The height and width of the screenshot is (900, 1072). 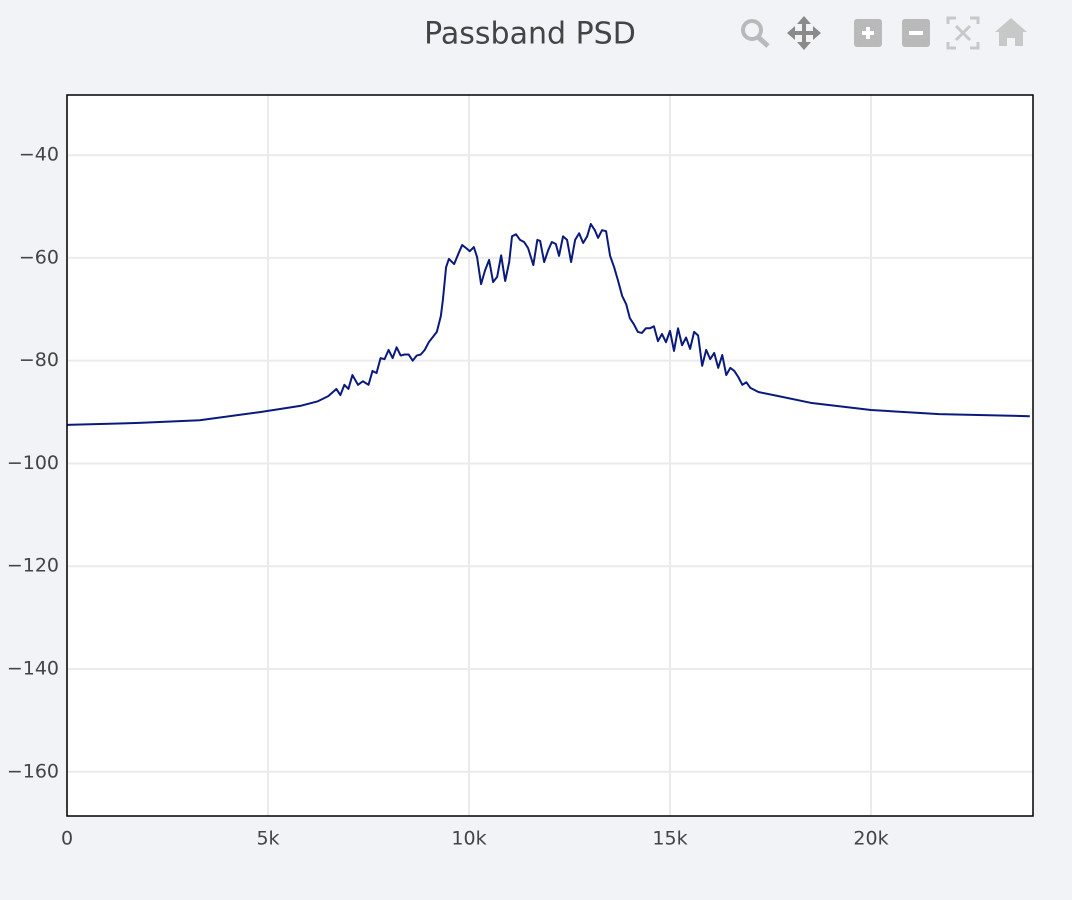 What do you see at coordinates (916, 33) in the screenshot?
I see `zoom-out-button` at bounding box center [916, 33].